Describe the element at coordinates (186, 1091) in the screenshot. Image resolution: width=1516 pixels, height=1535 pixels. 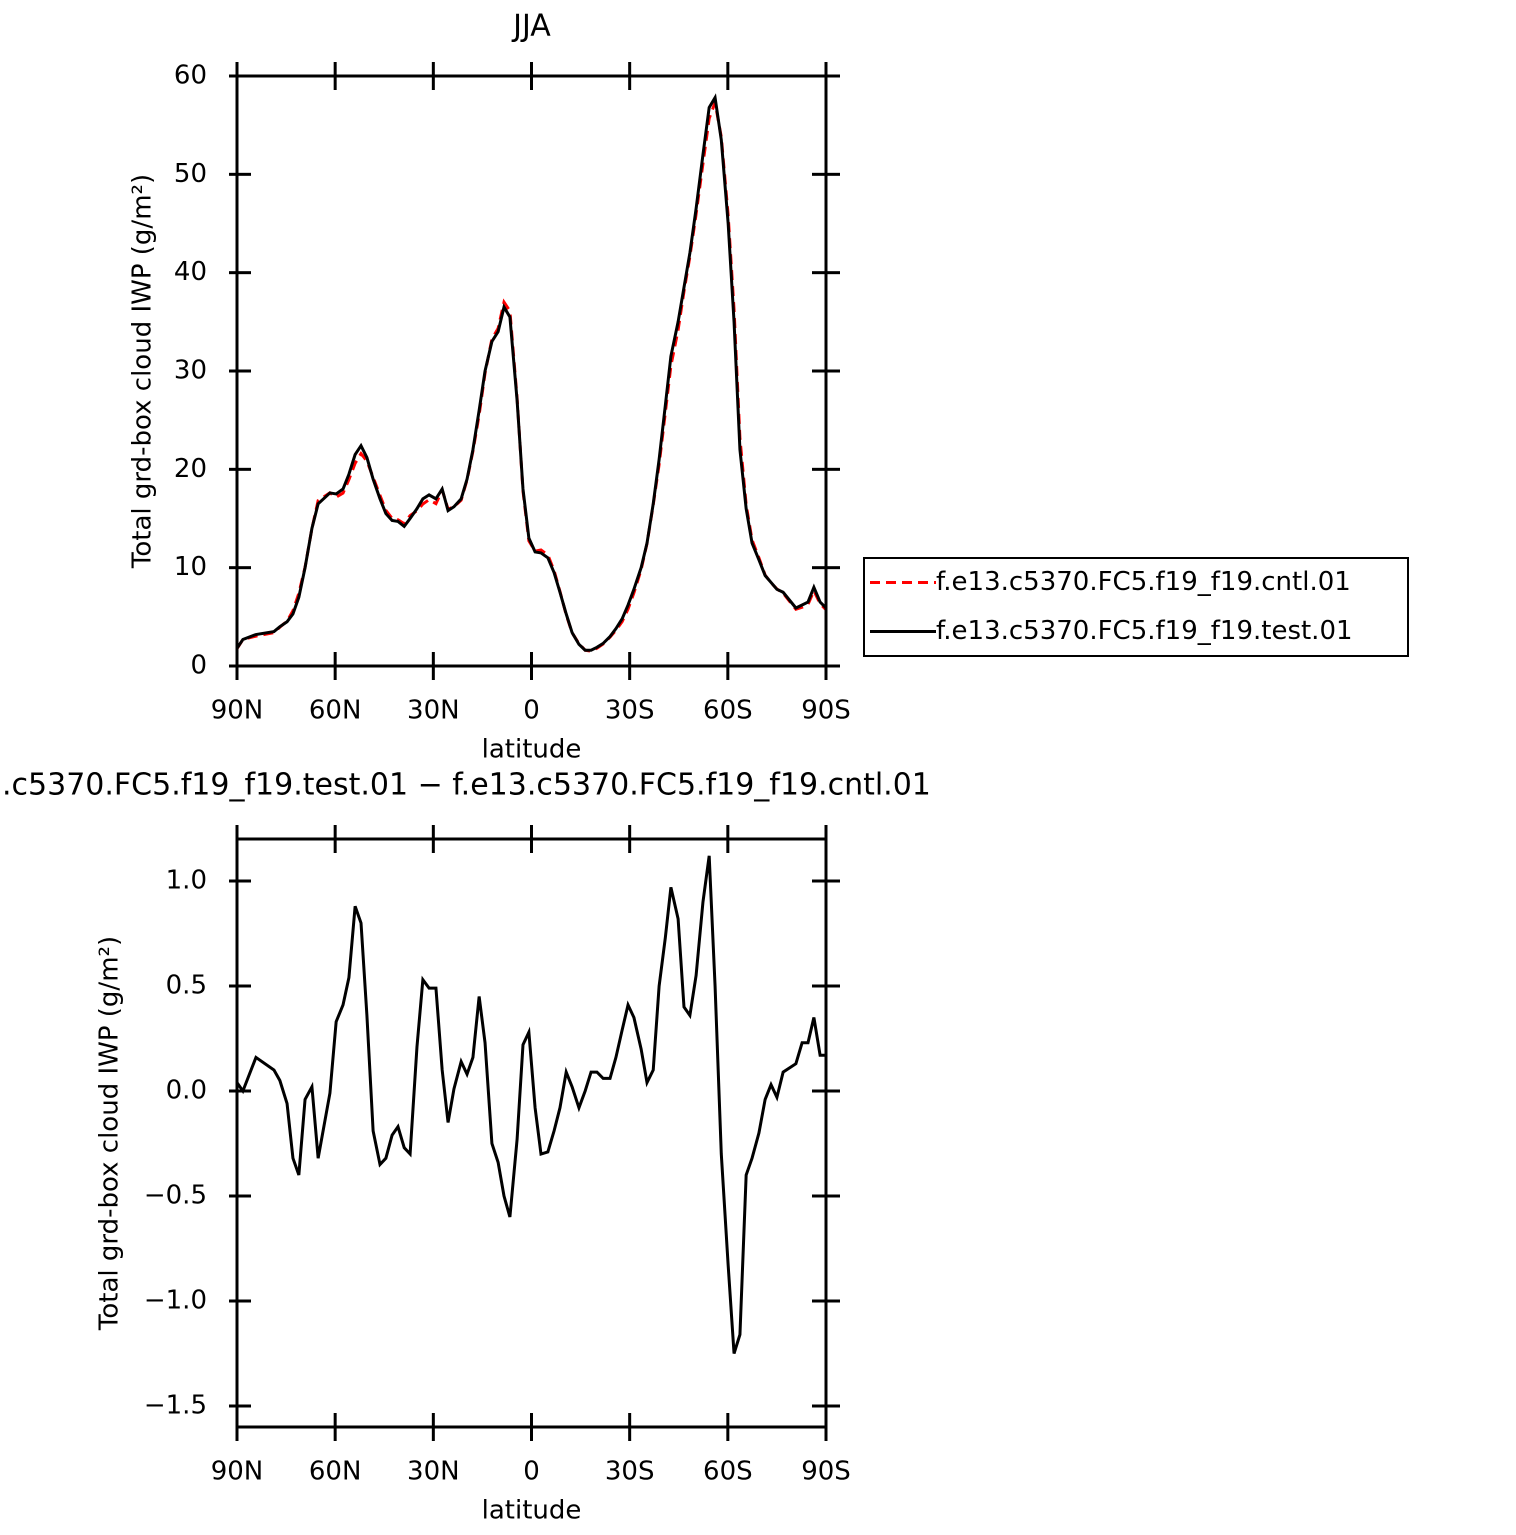
I see `y-tick-label: 0.0` at that location.